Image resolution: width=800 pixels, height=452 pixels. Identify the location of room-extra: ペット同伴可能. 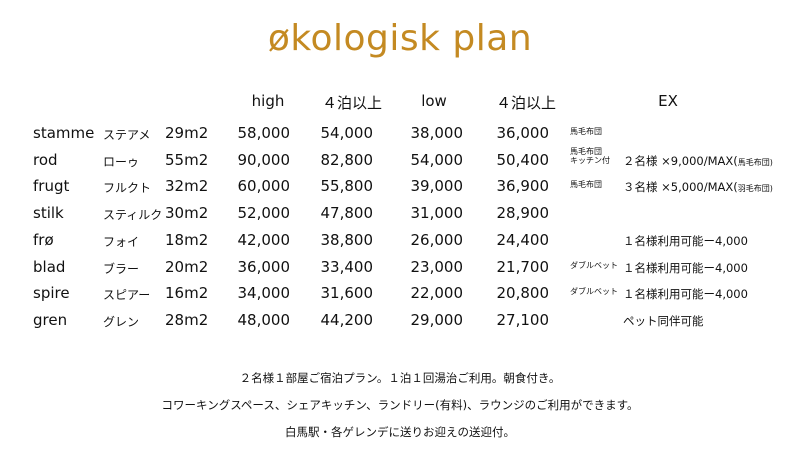
(663, 321).